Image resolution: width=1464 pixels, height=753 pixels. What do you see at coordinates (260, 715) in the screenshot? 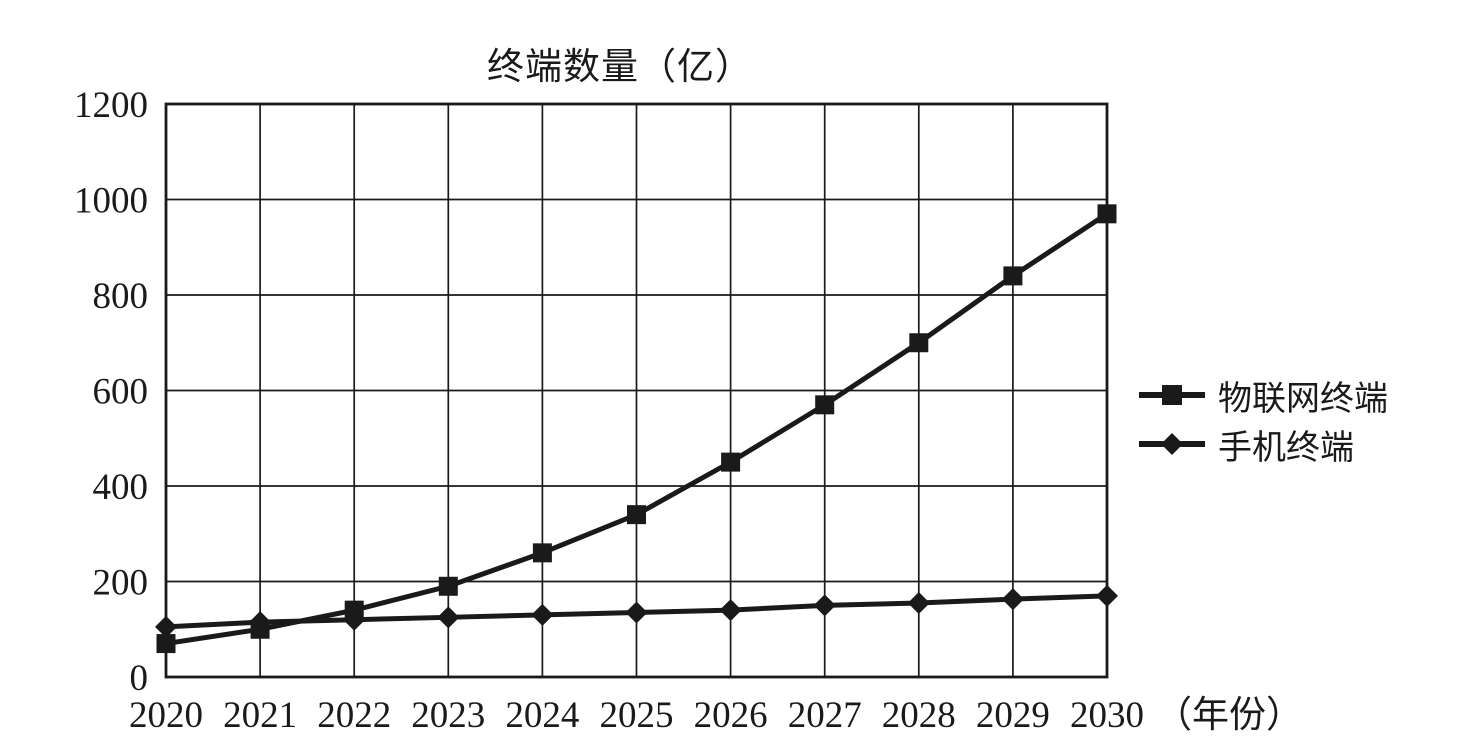
I see `x-tick-label: 2021` at bounding box center [260, 715].